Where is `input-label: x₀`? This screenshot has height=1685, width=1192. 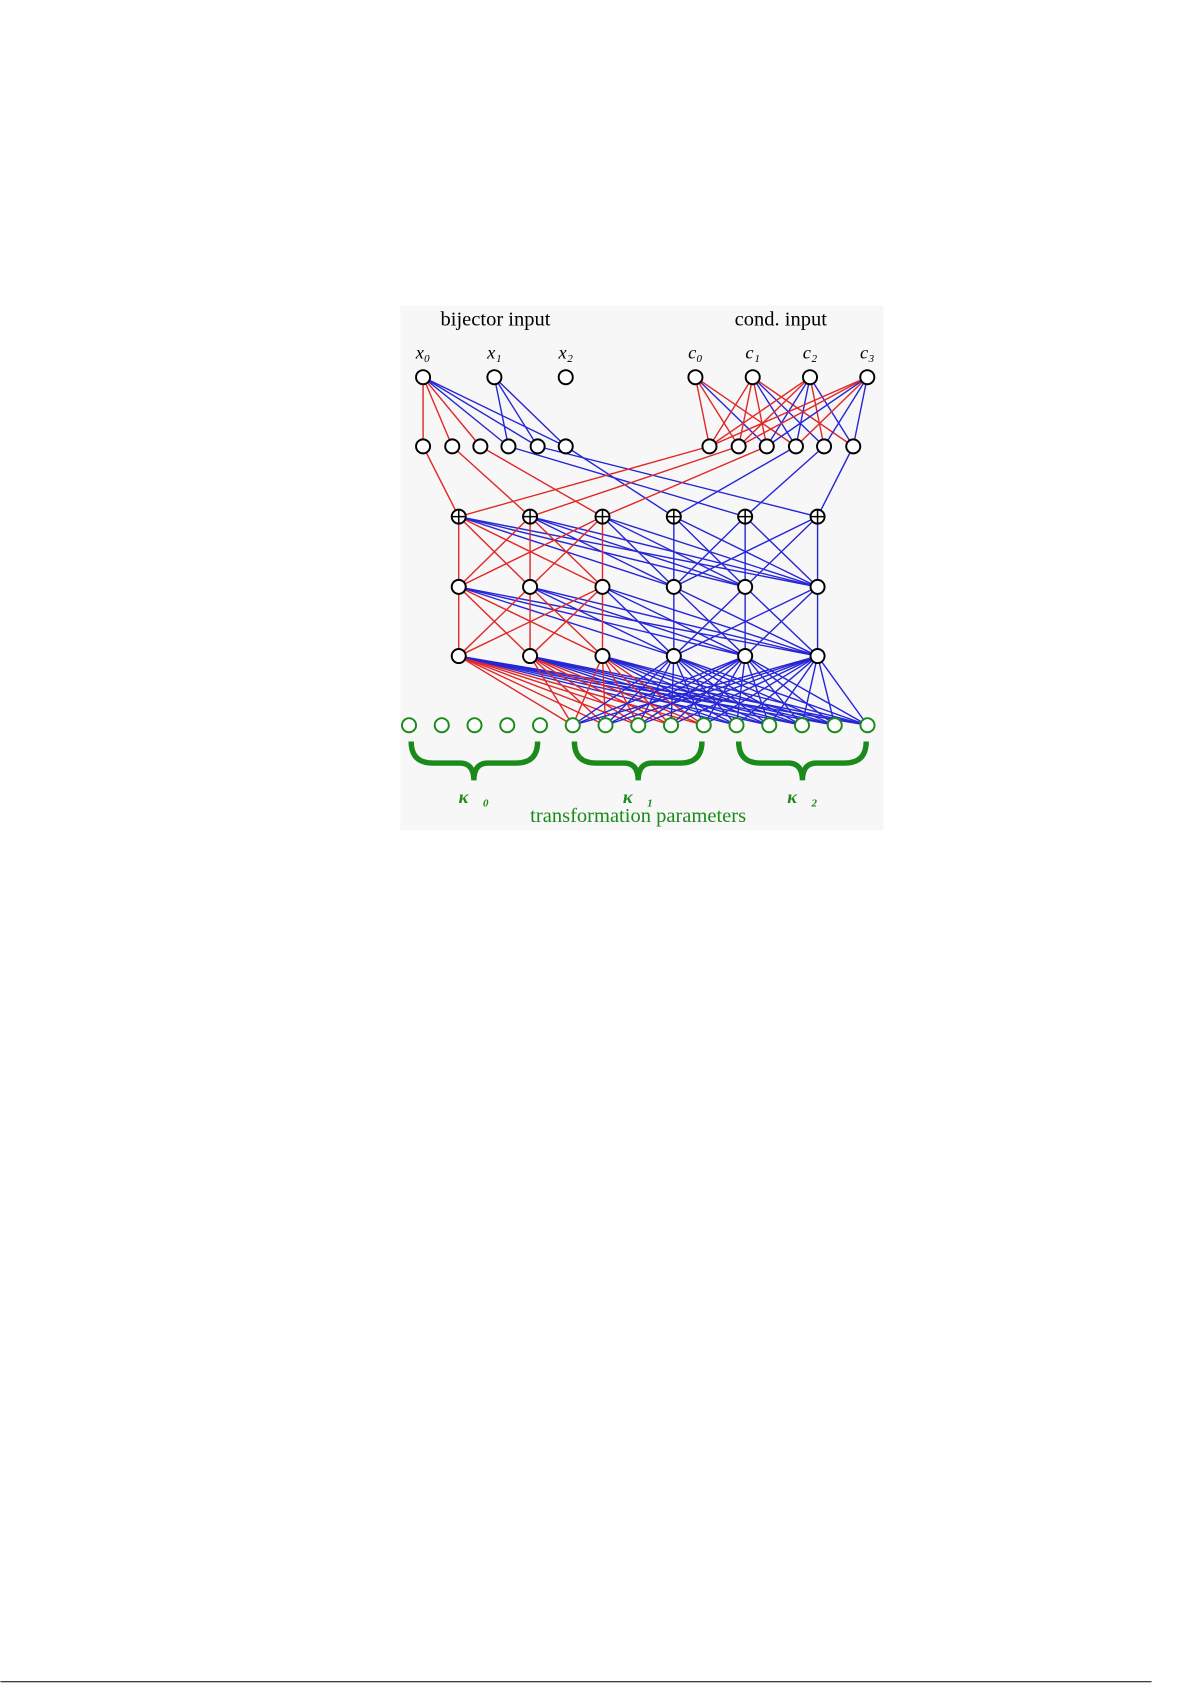
input-label: x₀ is located at coordinates (423, 353).